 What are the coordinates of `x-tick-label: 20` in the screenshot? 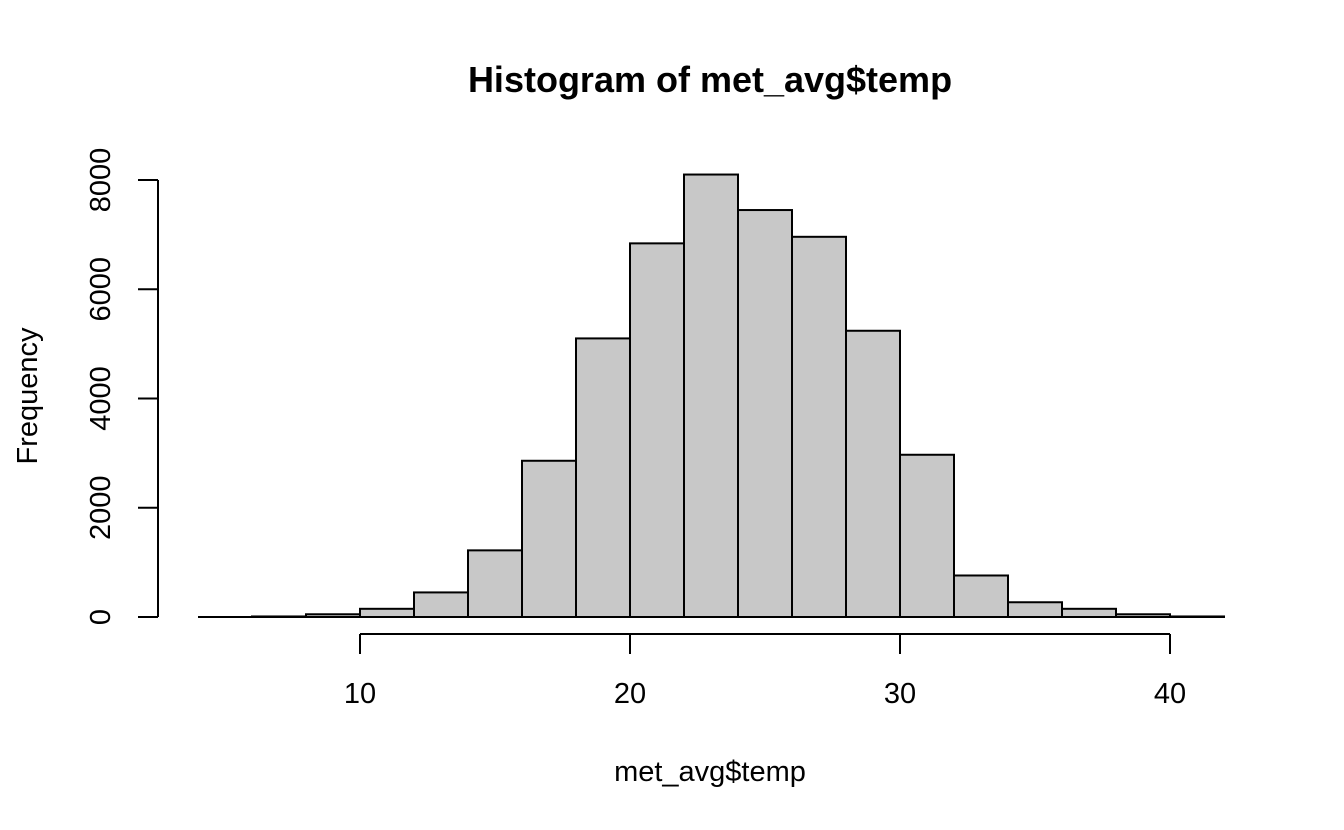 It's located at (630, 694).